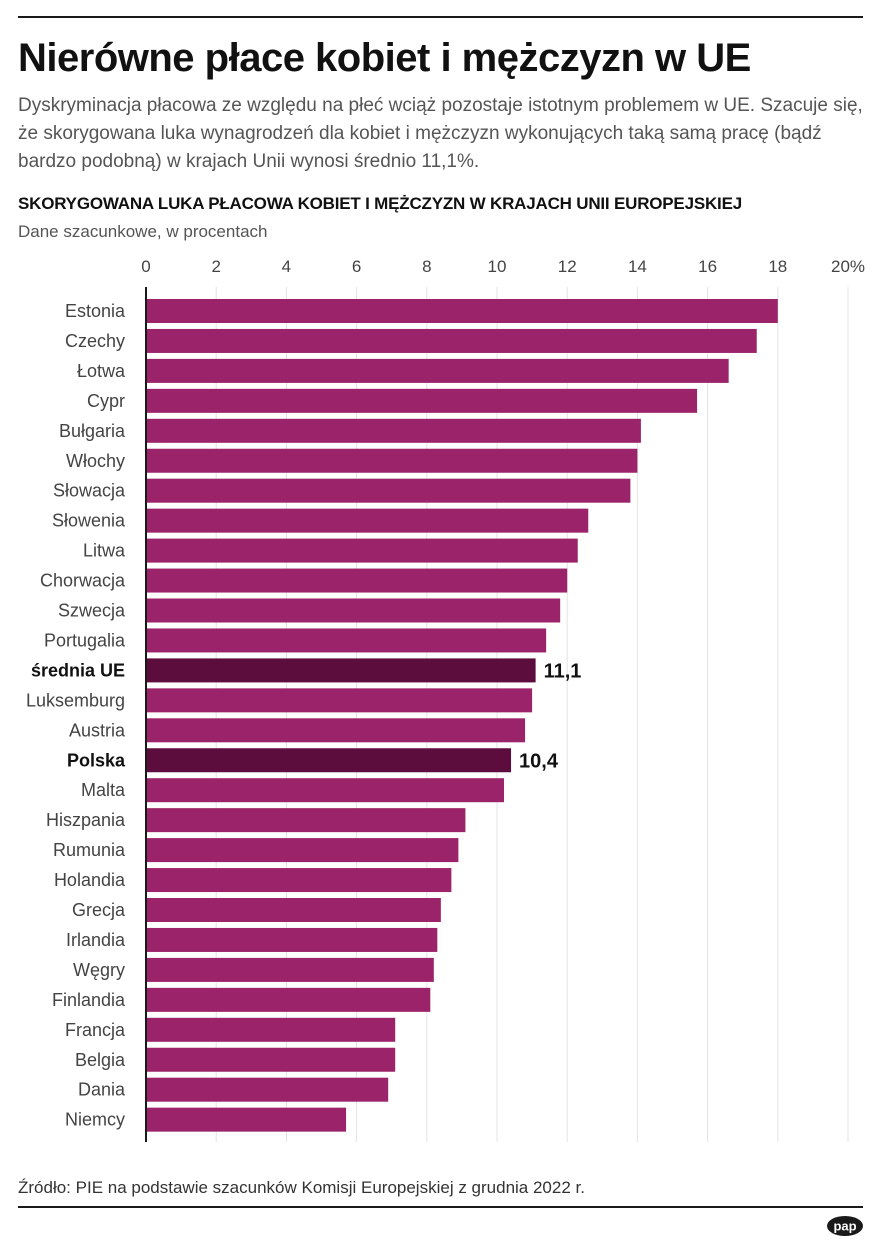 This screenshot has width=881, height=1250. Describe the element at coordinates (100, 1060) in the screenshot. I see `category-label: Belgia` at that location.